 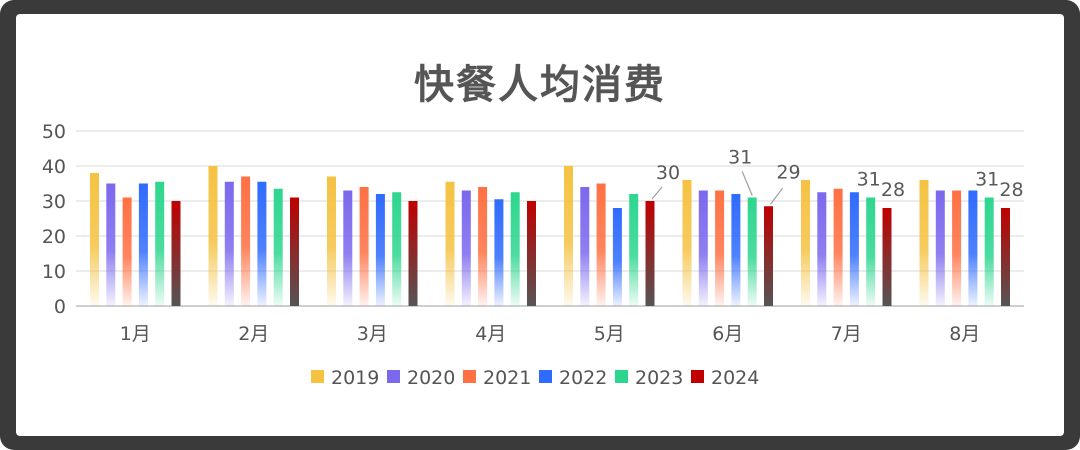 What do you see at coordinates (54, 167) in the screenshot?
I see `y-tick-label: 40` at bounding box center [54, 167].